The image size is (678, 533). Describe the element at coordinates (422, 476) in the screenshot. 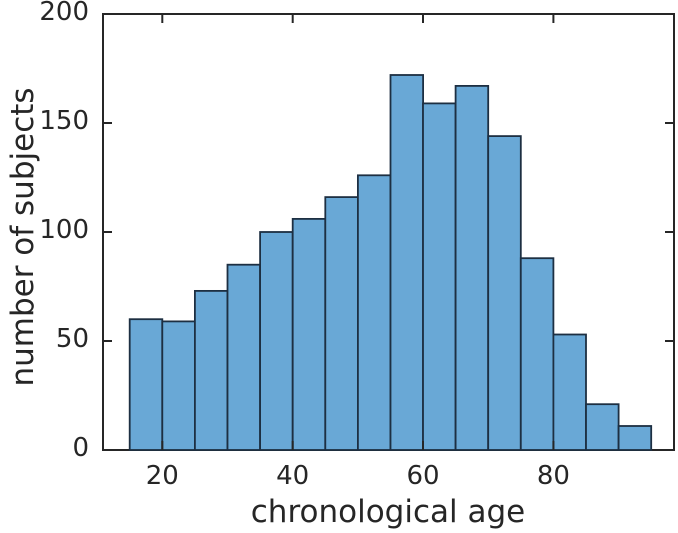

I see `x-tick-label: 60` at that location.